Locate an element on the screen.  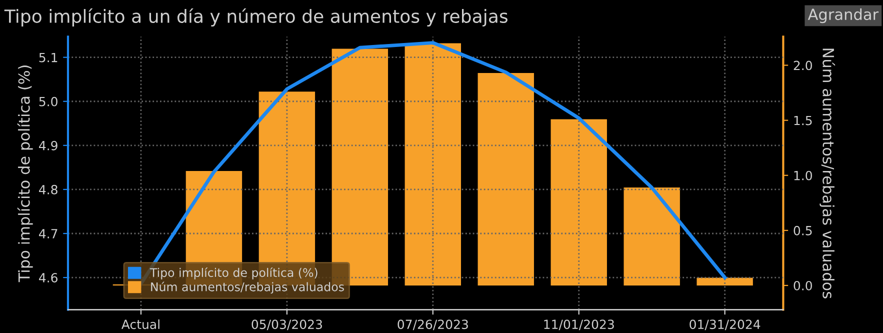
y2-tick-label: 1.0 is located at coordinates (803, 175).